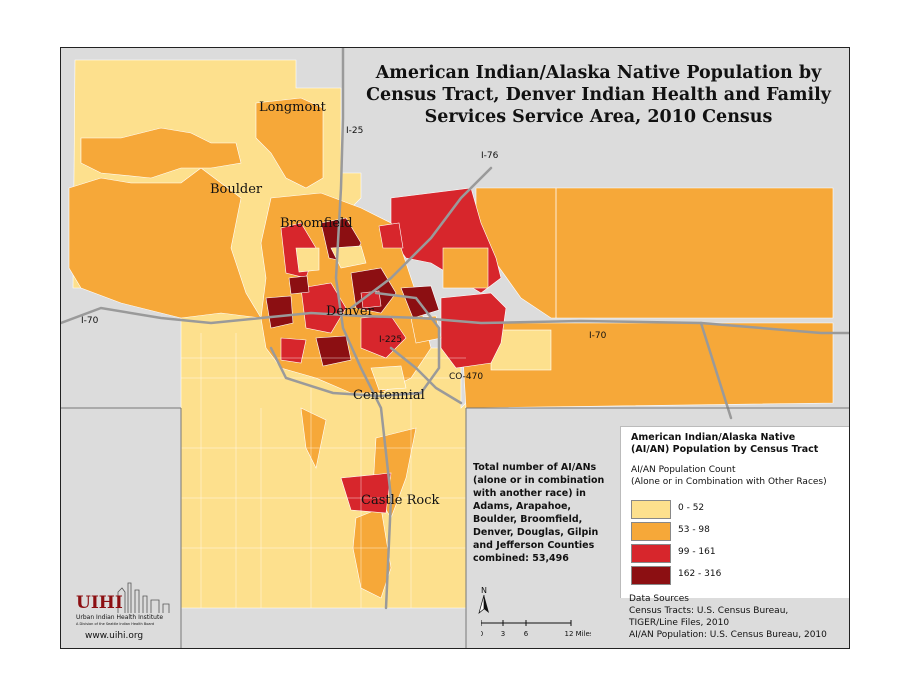 This screenshot has width=900, height=695. What do you see at coordinates (161, 153) in the screenshot?
I see `region-north-orange` at bounding box center [161, 153].